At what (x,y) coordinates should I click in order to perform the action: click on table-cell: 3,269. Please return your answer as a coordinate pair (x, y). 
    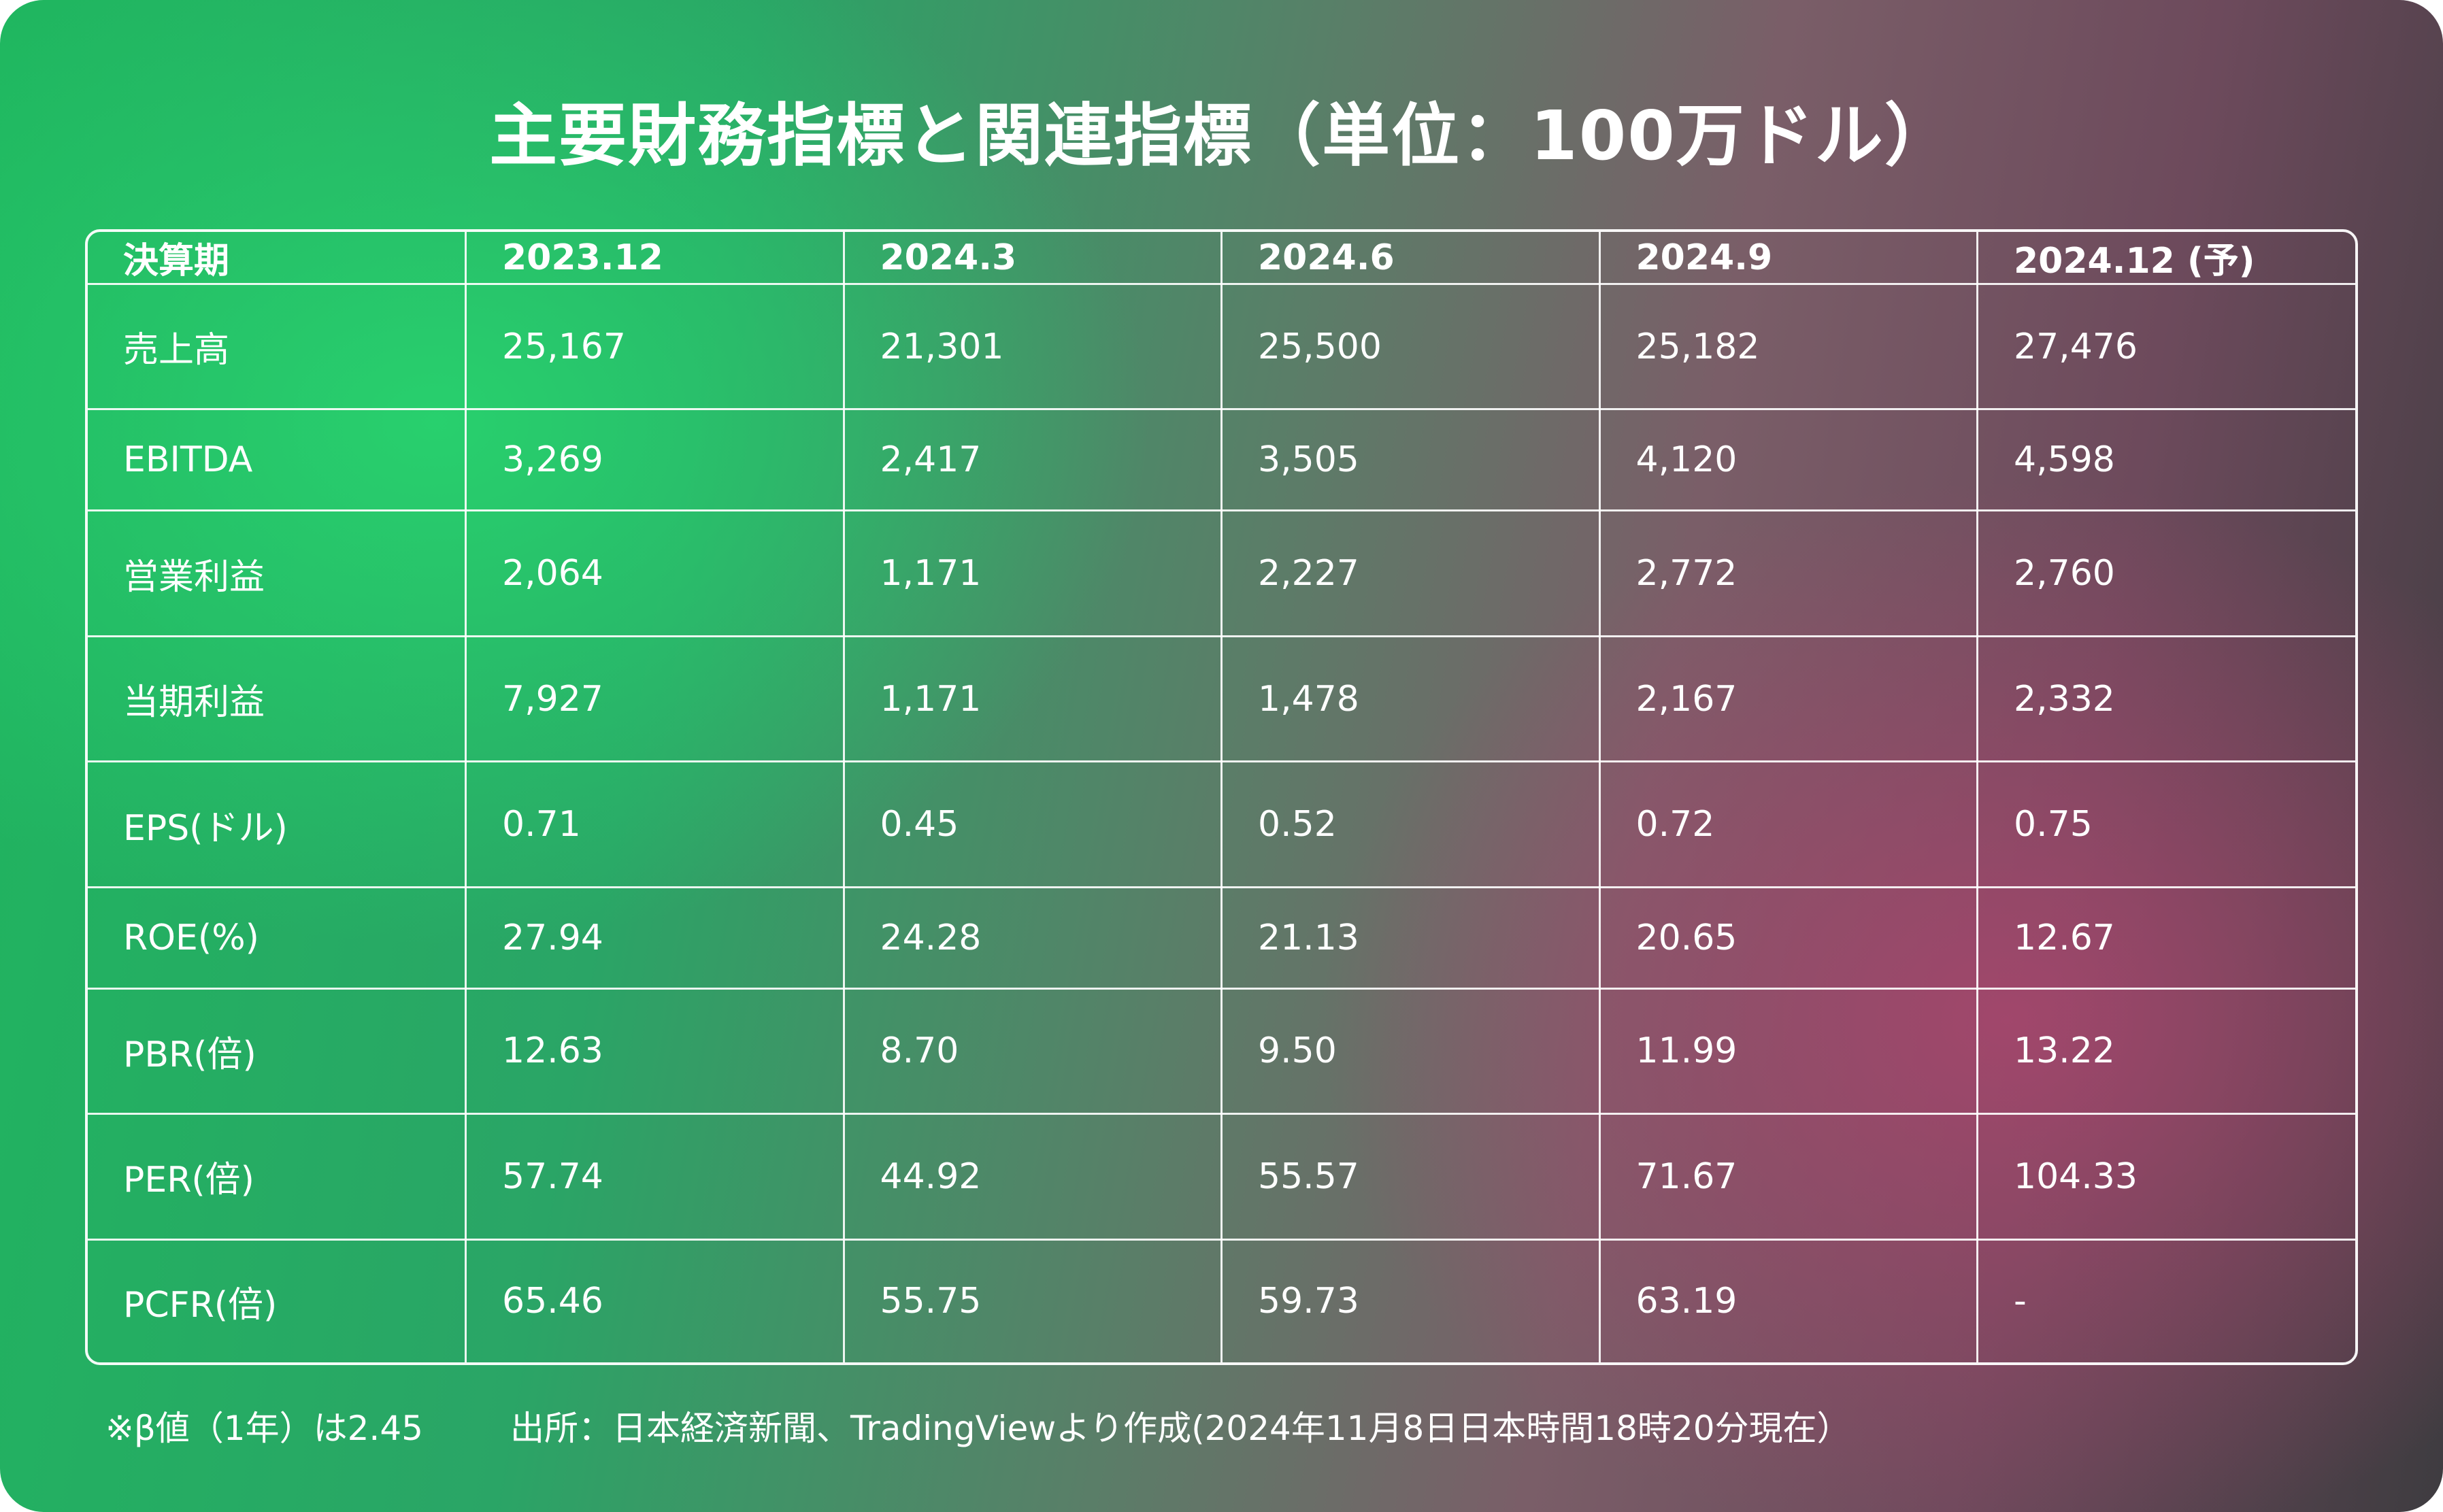
    Looking at the image, I should click on (655, 460).